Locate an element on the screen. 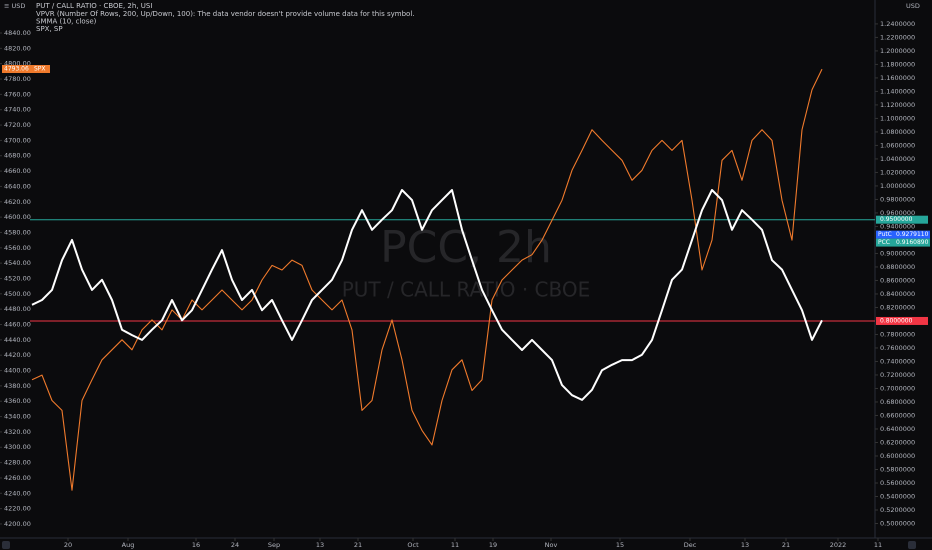 This screenshot has width=932, height=550. y2-tick-label: 1.2000000 is located at coordinates (897, 51).